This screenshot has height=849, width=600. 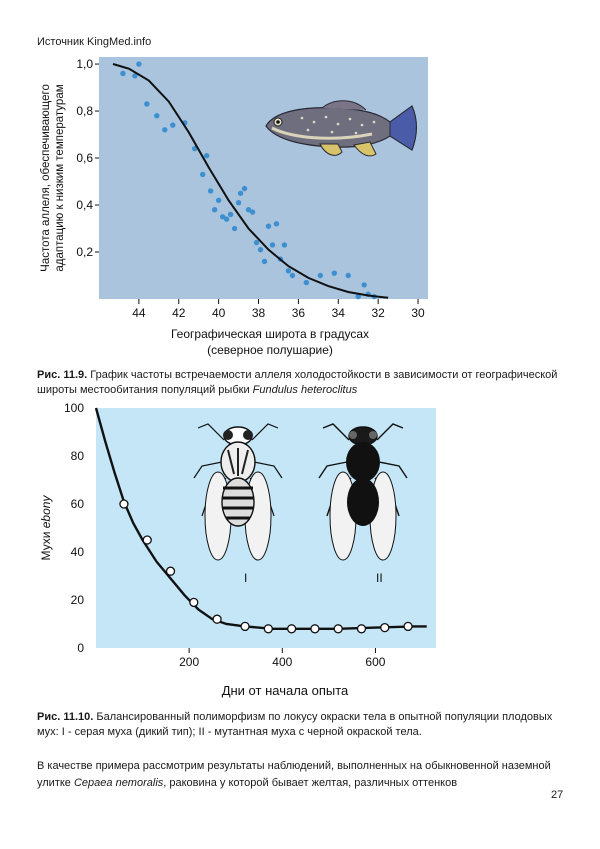 I want to click on x-axis-label-line2: (северное полушарие), so click(x=270, y=350).